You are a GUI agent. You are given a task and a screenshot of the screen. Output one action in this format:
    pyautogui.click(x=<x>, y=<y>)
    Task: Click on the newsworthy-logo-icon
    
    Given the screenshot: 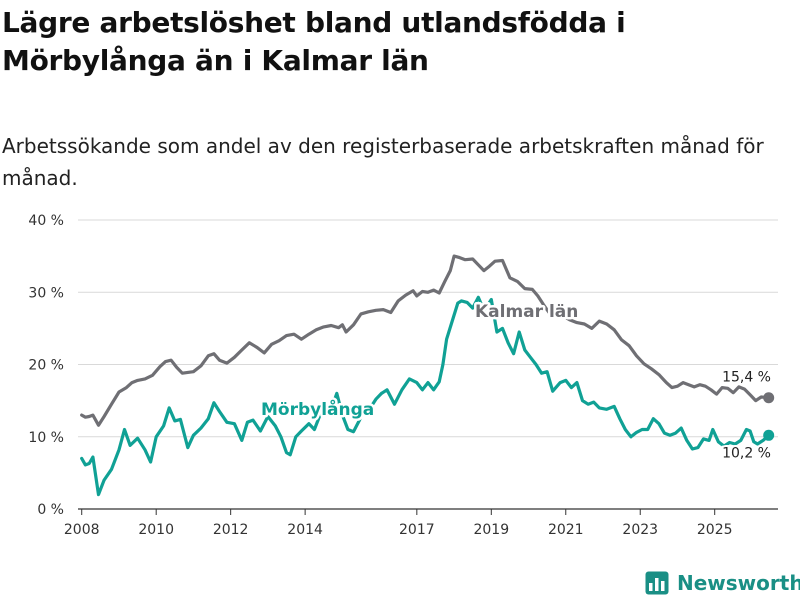 What is the action you would take?
    pyautogui.click(x=657, y=583)
    